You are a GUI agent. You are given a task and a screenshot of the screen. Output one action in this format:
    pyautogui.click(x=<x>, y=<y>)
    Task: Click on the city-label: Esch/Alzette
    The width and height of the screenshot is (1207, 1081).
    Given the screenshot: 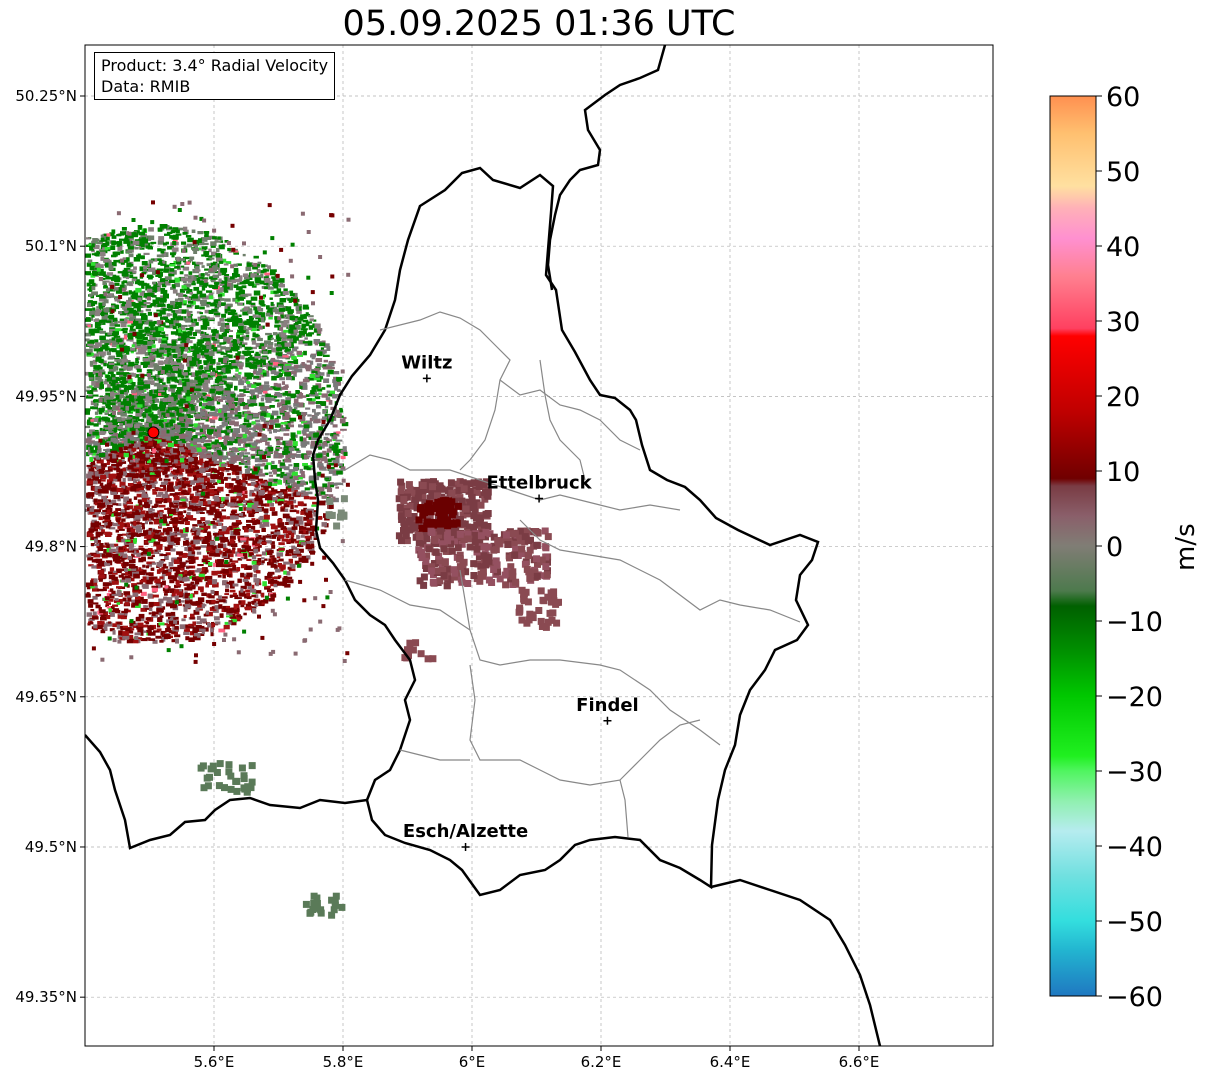 What is the action you would take?
    pyautogui.click(x=465, y=831)
    